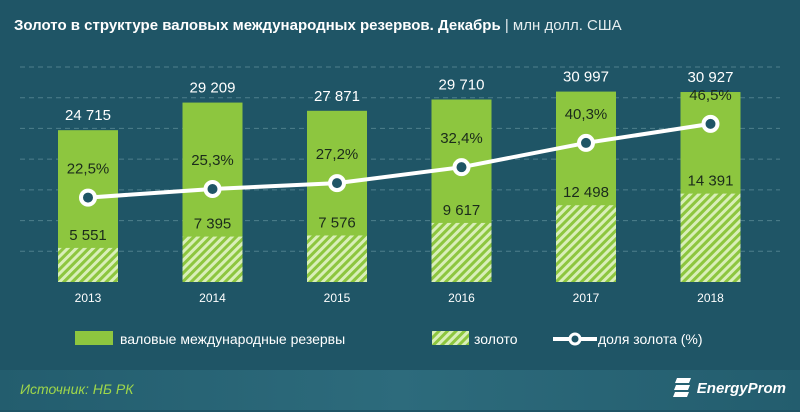 The image size is (800, 412). I want to click on share-label: 25,3%, so click(212, 160).